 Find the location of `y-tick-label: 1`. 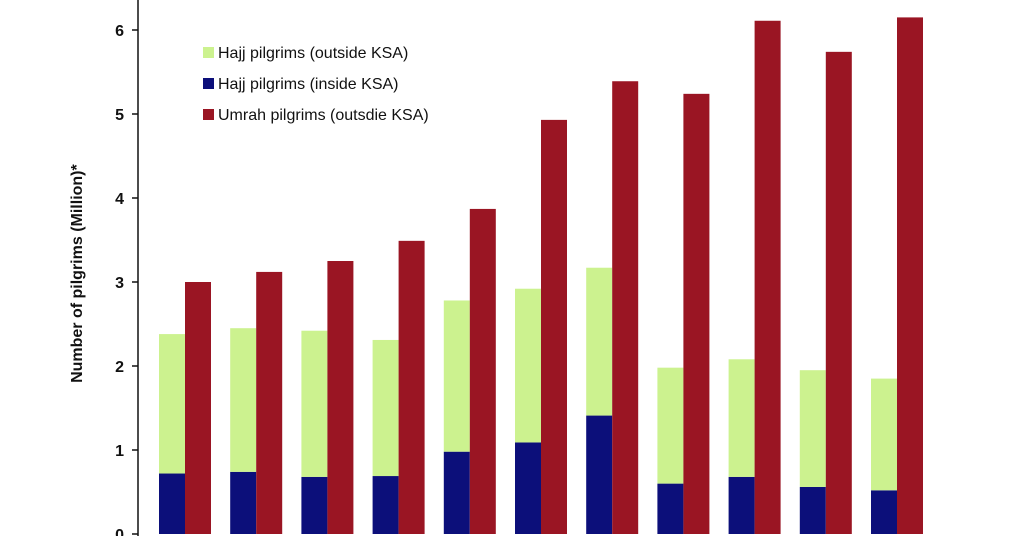

y-tick-label: 1 is located at coordinates (119, 451).